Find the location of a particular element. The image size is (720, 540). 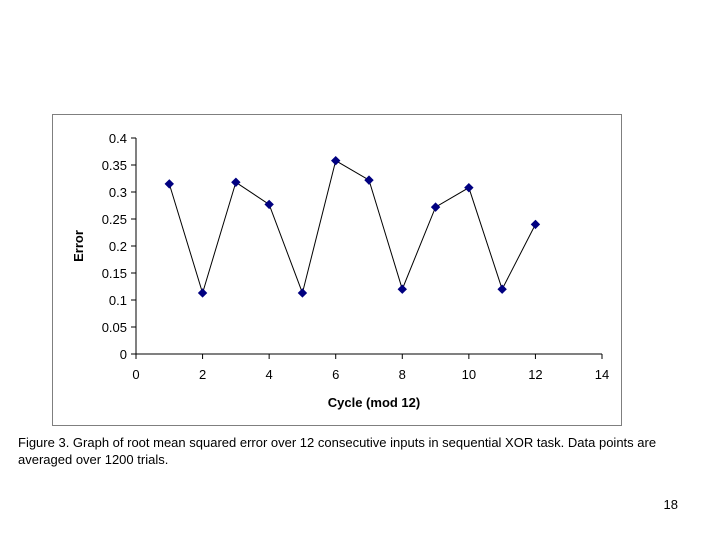

y-tick-label: 0.4 is located at coordinates (118, 138).